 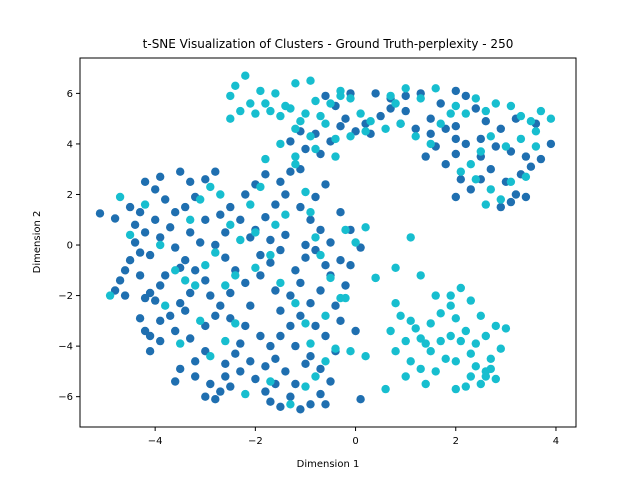 I want to click on y-tick-label: 6, so click(x=70, y=94).